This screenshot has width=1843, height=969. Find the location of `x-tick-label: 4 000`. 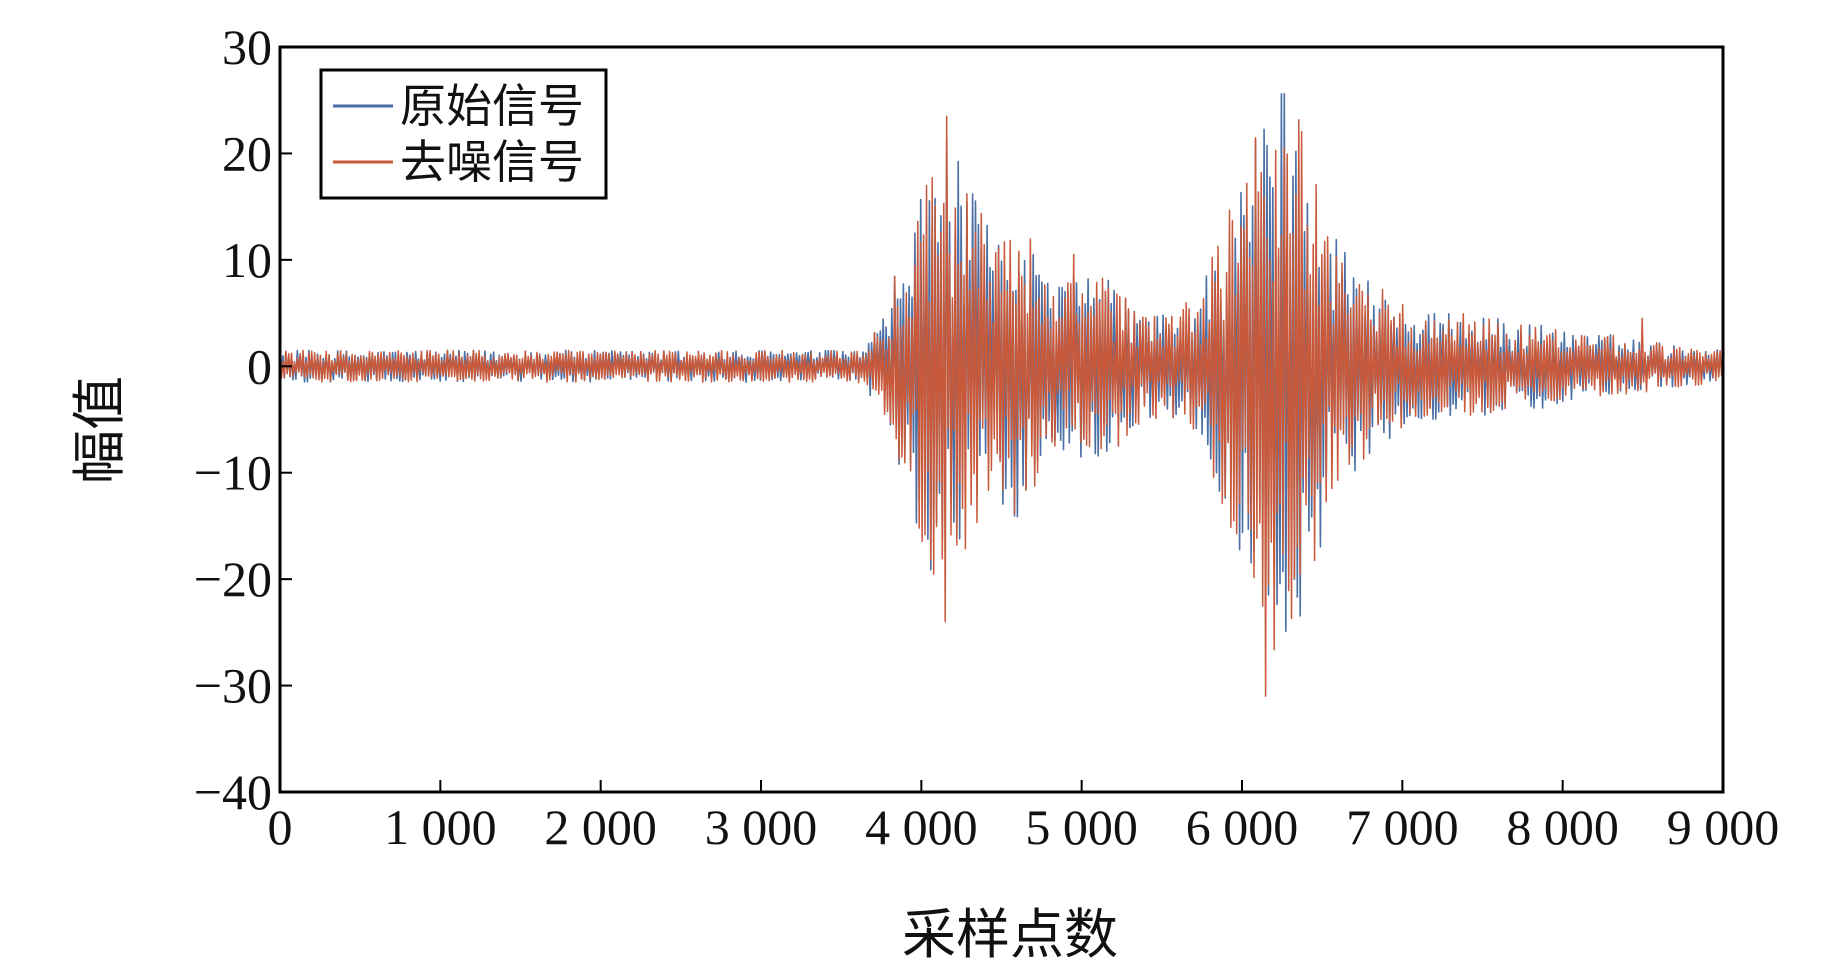

x-tick-label: 4 000 is located at coordinates (921, 827).